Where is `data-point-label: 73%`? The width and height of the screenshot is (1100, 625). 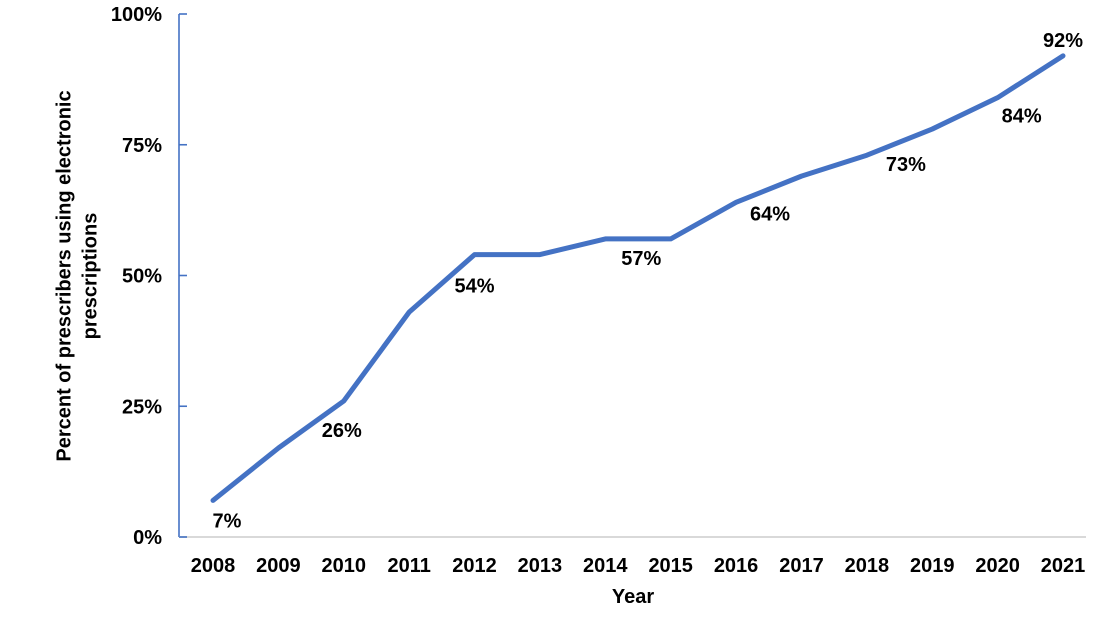
data-point-label: 73% is located at coordinates (906, 165).